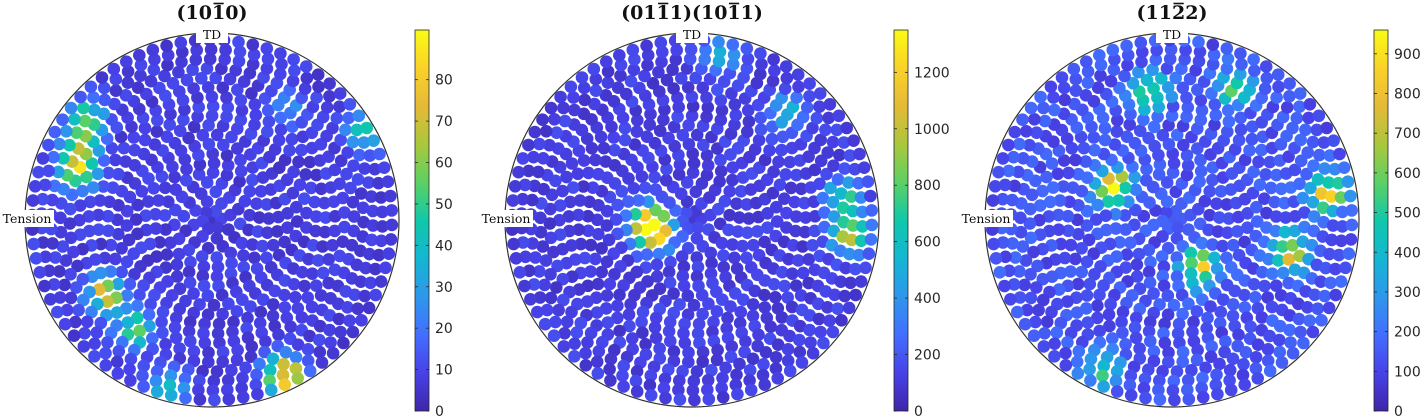 The width and height of the screenshot is (1422, 418). Describe the element at coordinates (1407, 95) in the screenshot. I see `colorbar-tick-label: 800` at that location.